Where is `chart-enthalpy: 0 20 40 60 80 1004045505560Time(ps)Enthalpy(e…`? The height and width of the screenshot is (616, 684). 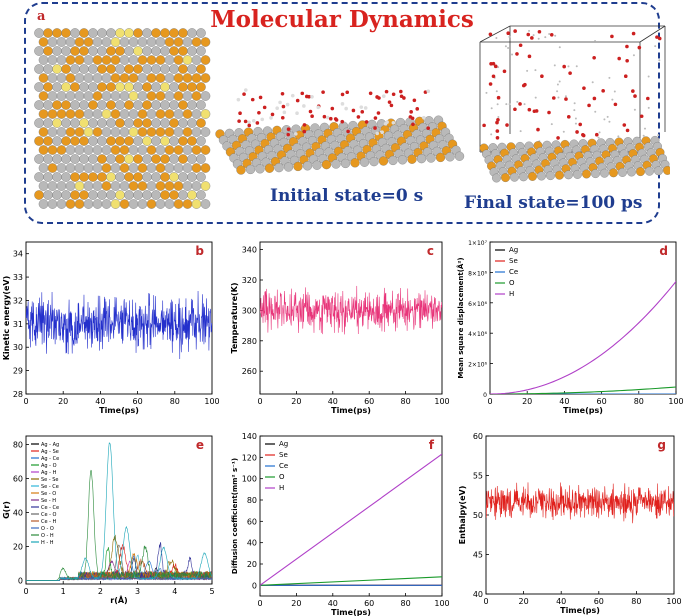
chart-enthalpy: 0 20 40 60 80 1004045505560Time(ps)Enthalpy(e… is located at coordinates (570, 523).